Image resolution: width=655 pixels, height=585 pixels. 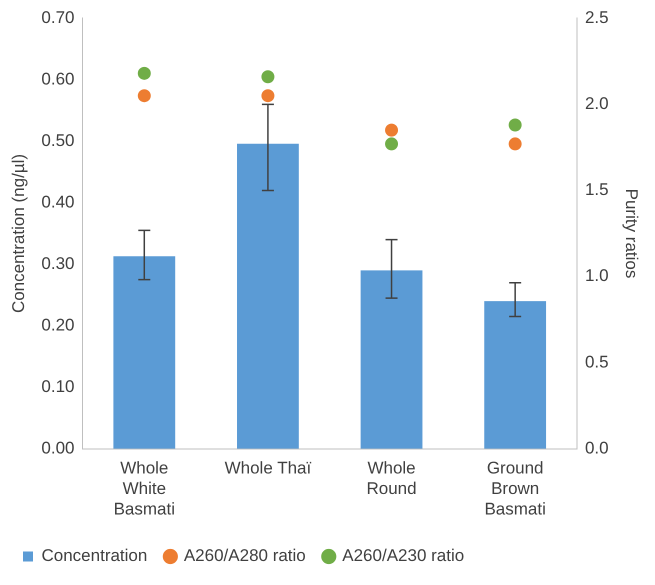 I want to click on legend-label: Concentration, so click(x=95, y=556).